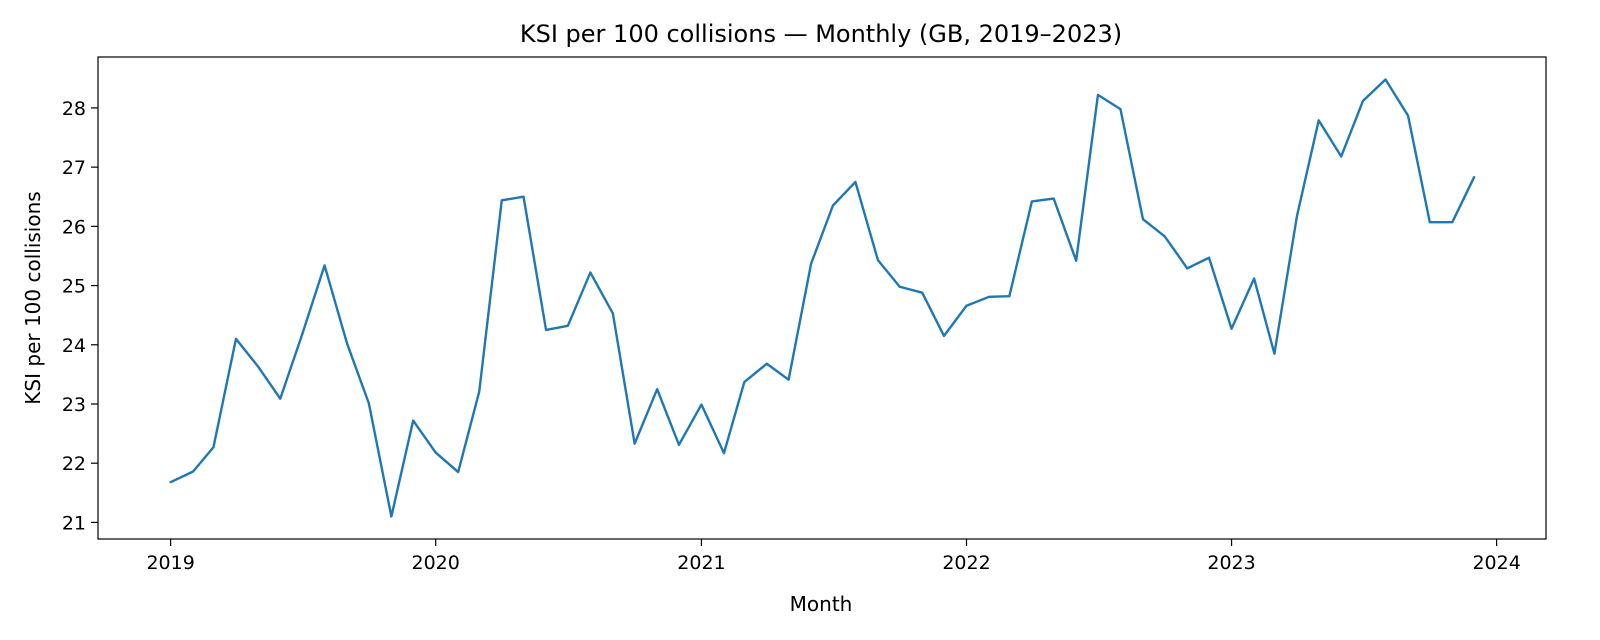 The width and height of the screenshot is (1600, 640). Describe the element at coordinates (1231, 563) in the screenshot. I see `x-tick-label: 2023` at that location.